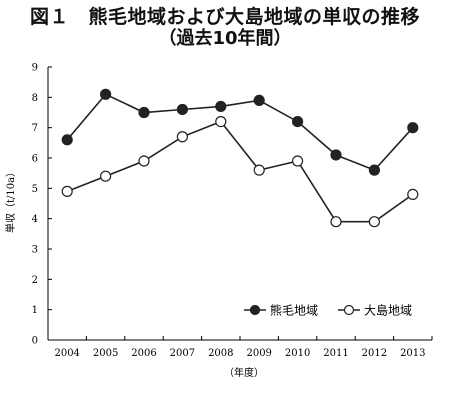 The width and height of the screenshot is (450, 414). What do you see at coordinates (35, 98) in the screenshot?
I see `y-tick-label: 8` at bounding box center [35, 98].